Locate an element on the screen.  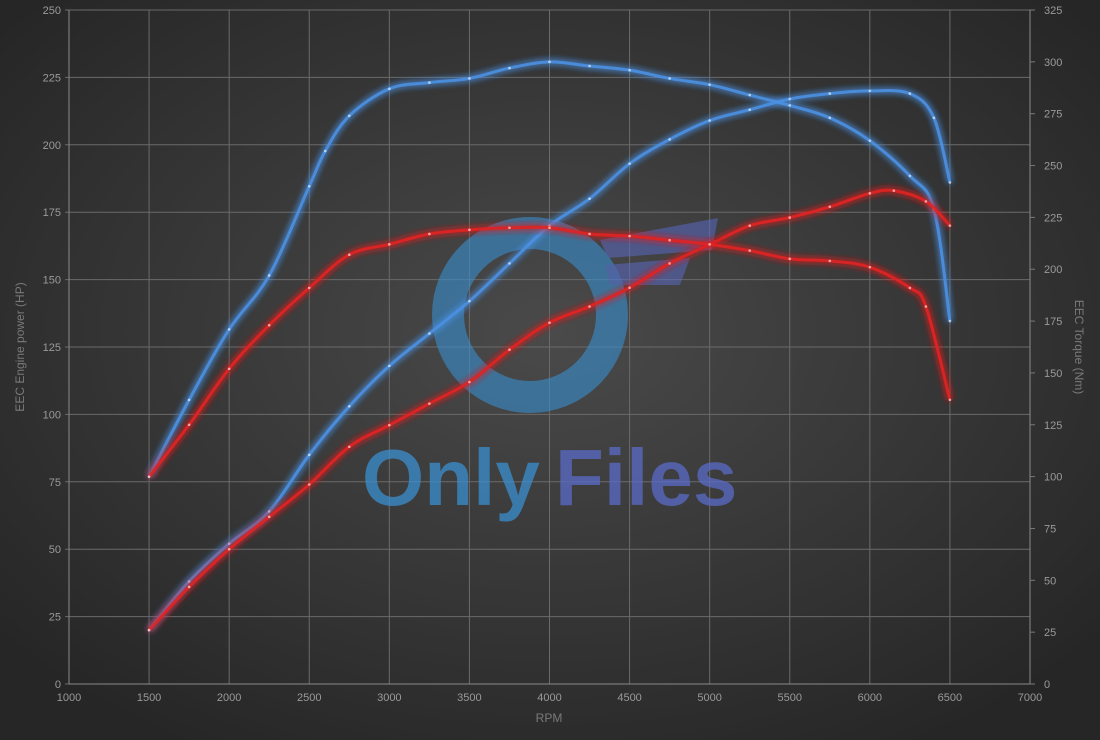
y-right-tick-label: 0 is located at coordinates (1047, 685).